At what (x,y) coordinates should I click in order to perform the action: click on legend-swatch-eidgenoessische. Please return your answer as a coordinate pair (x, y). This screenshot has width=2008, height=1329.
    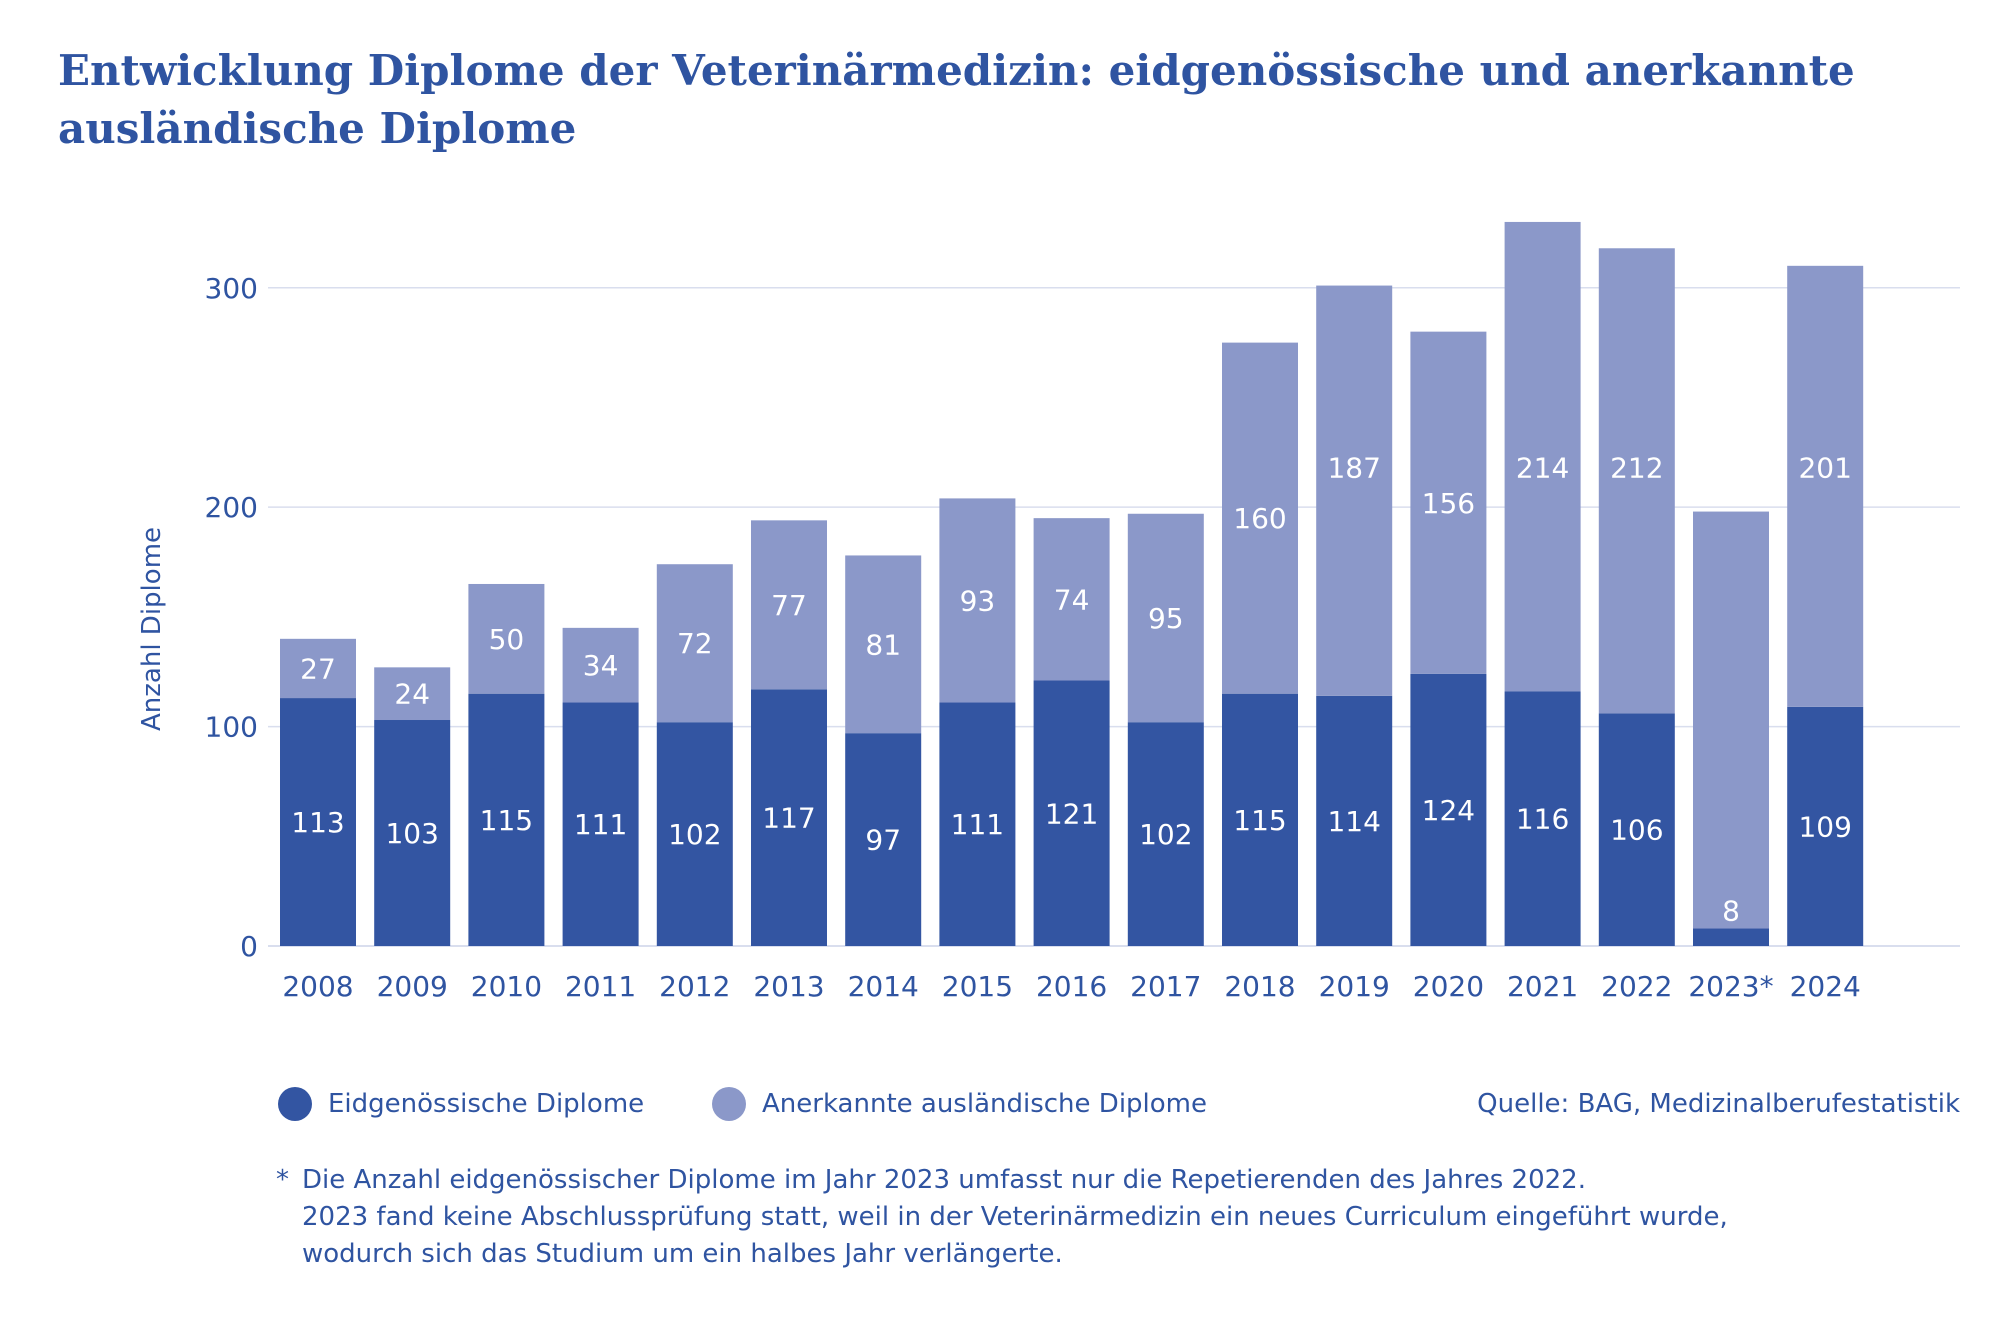
    Looking at the image, I should click on (295, 1104).